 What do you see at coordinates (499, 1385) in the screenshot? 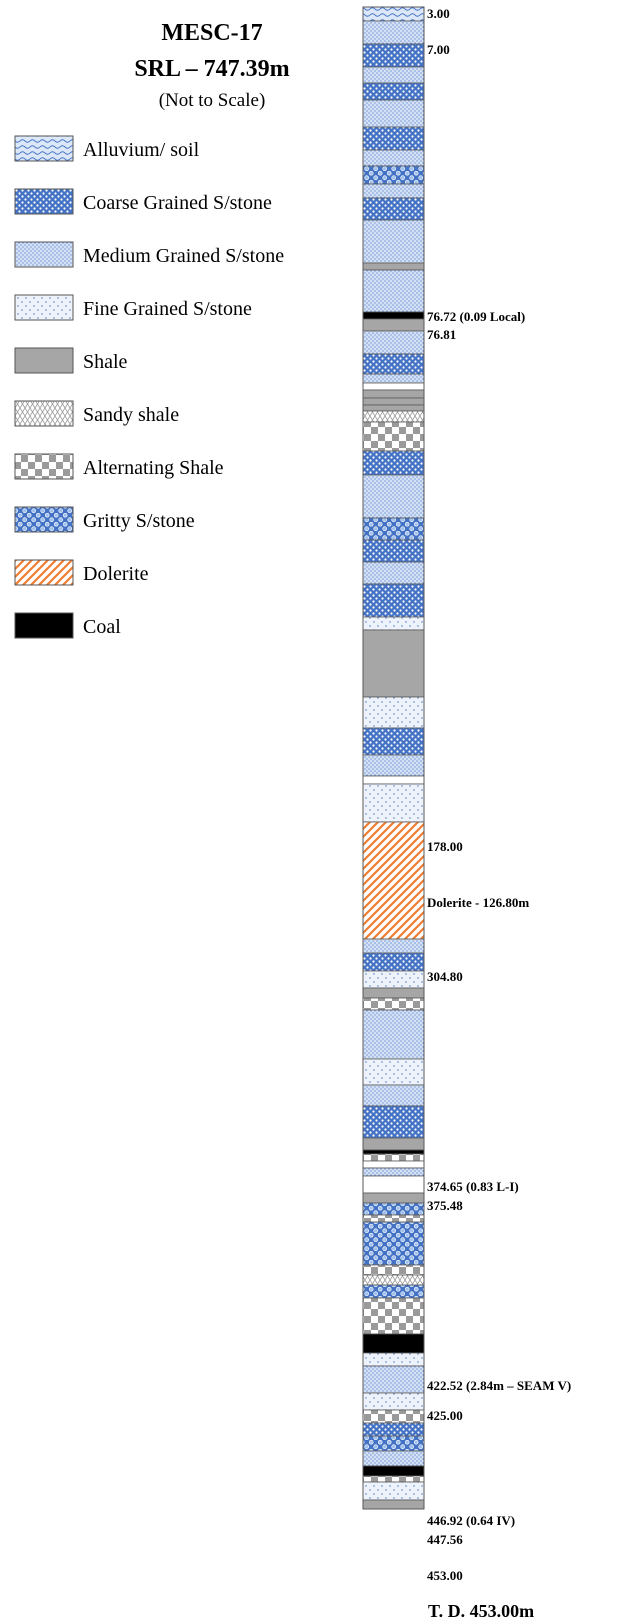
I see `depth-label: 422.52 (2.84m – SEAM V)` at bounding box center [499, 1385].